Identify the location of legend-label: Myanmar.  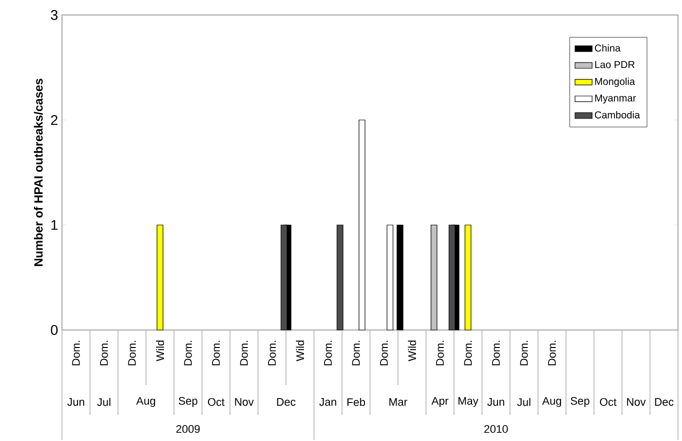
(615, 99).